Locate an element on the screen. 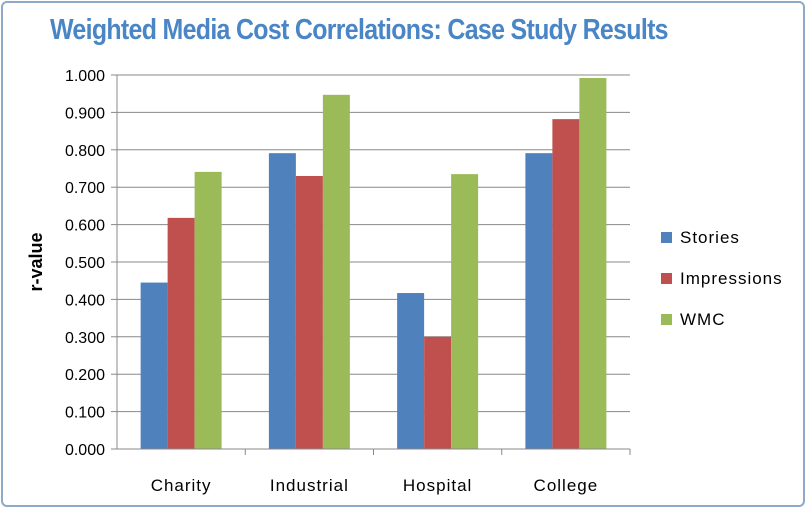 Image resolution: width=806 pixels, height=508 pixels. y-axis-label: r-value is located at coordinates (36, 261).